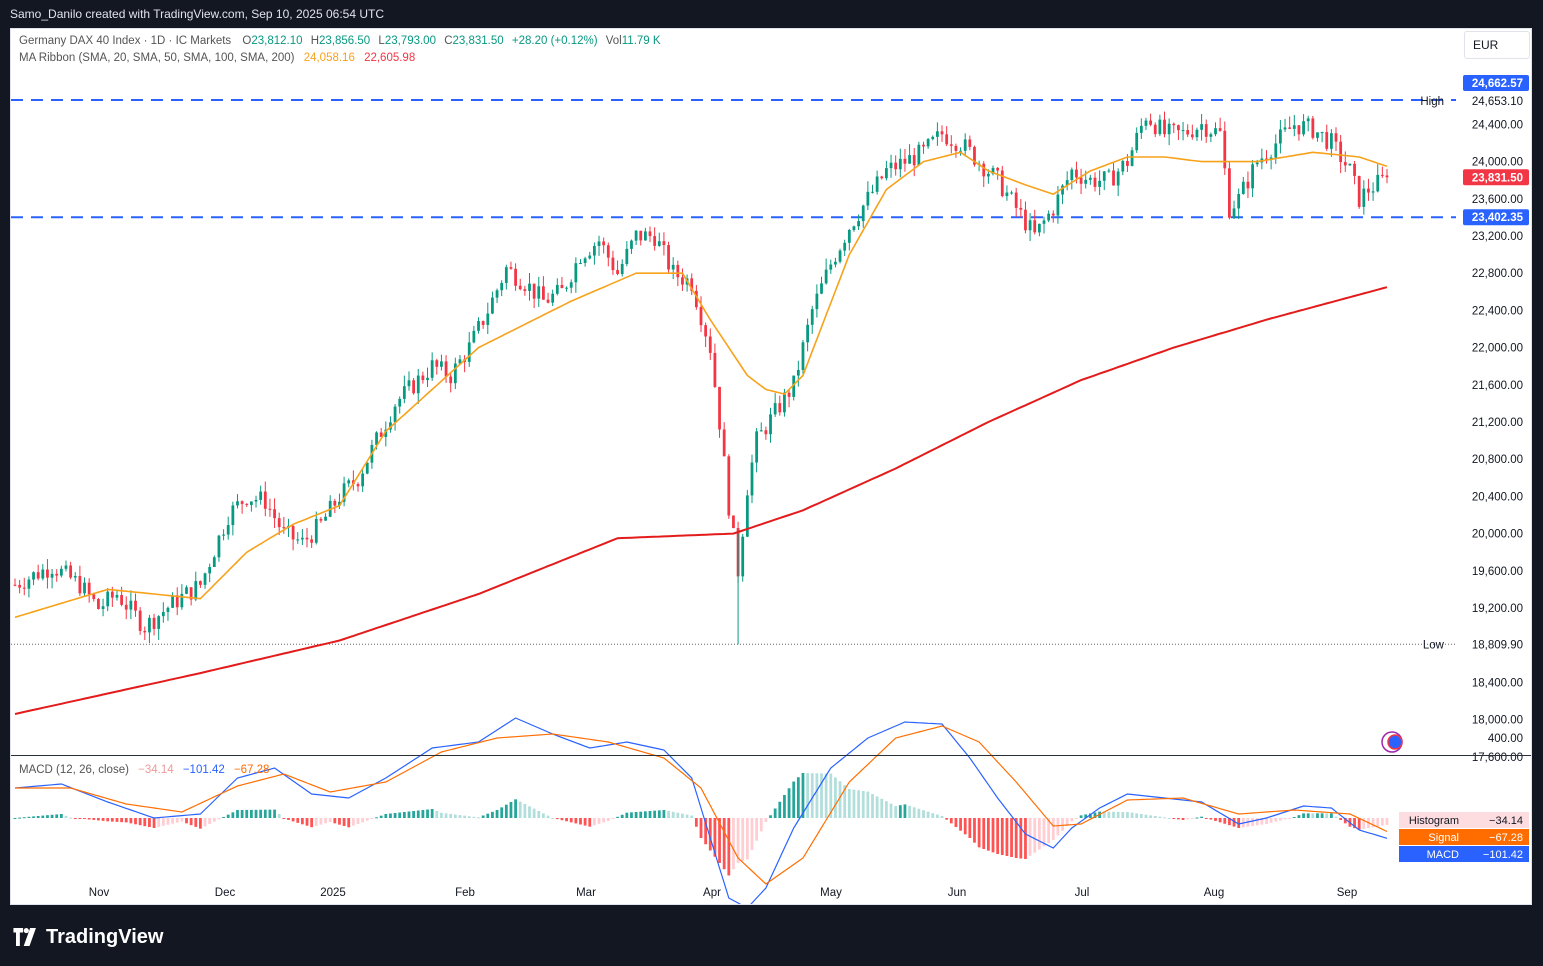 The height and width of the screenshot is (966, 1543). What do you see at coordinates (1497, 535) in the screenshot?
I see `price-tick-label: 20,000.00` at bounding box center [1497, 535].